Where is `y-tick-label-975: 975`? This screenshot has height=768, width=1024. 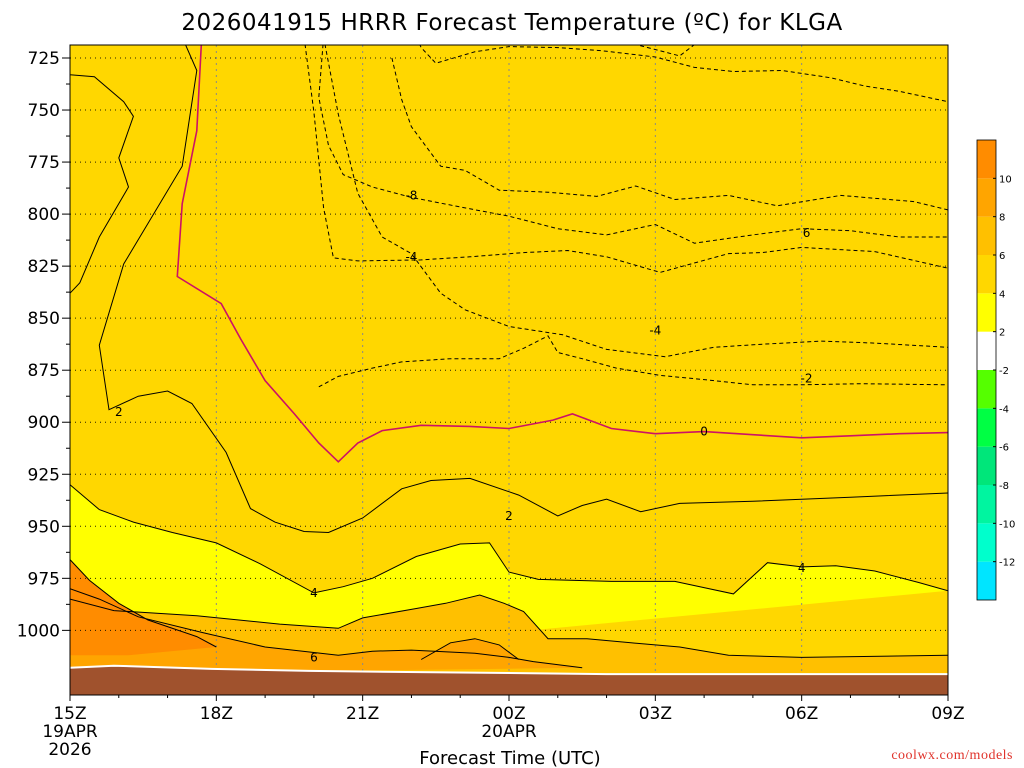
y-tick-label-975: 975 is located at coordinates (44, 579).